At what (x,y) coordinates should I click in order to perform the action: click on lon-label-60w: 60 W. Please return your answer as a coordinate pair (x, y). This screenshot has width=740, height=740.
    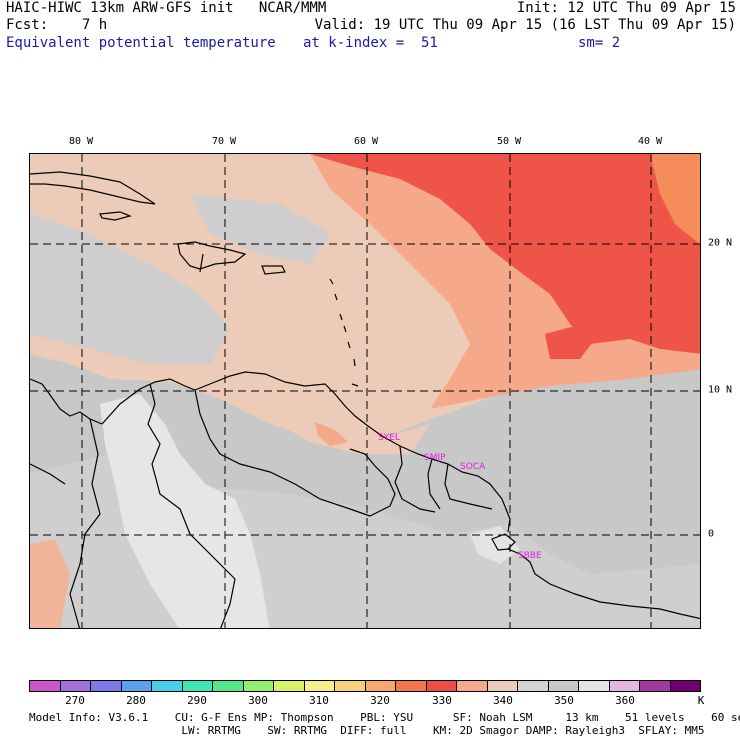
    Looking at the image, I should click on (366, 141).